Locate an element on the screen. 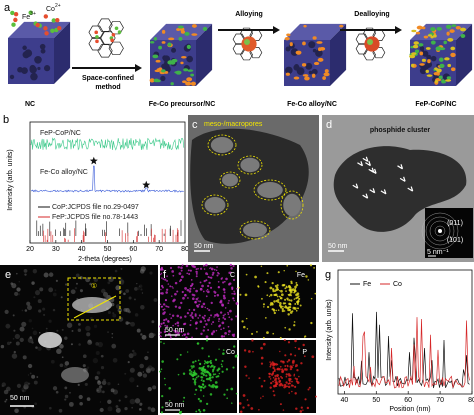 This screenshot has width=474, height=415. ion-label: Co2+ is located at coordinates (53, 8).